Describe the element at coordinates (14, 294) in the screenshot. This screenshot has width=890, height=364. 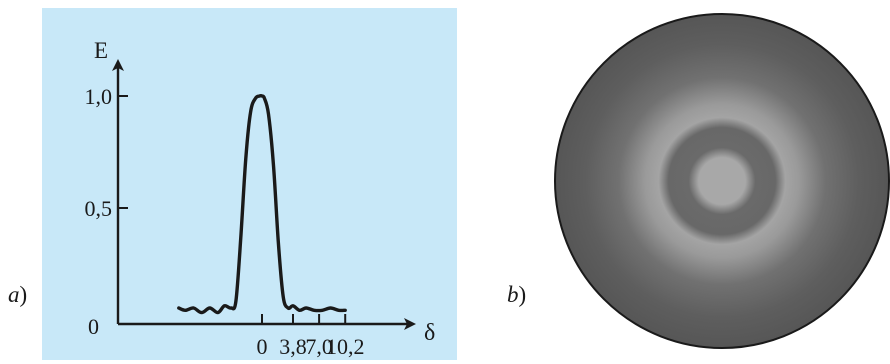
I see `panel-a-letter: a` at that location.